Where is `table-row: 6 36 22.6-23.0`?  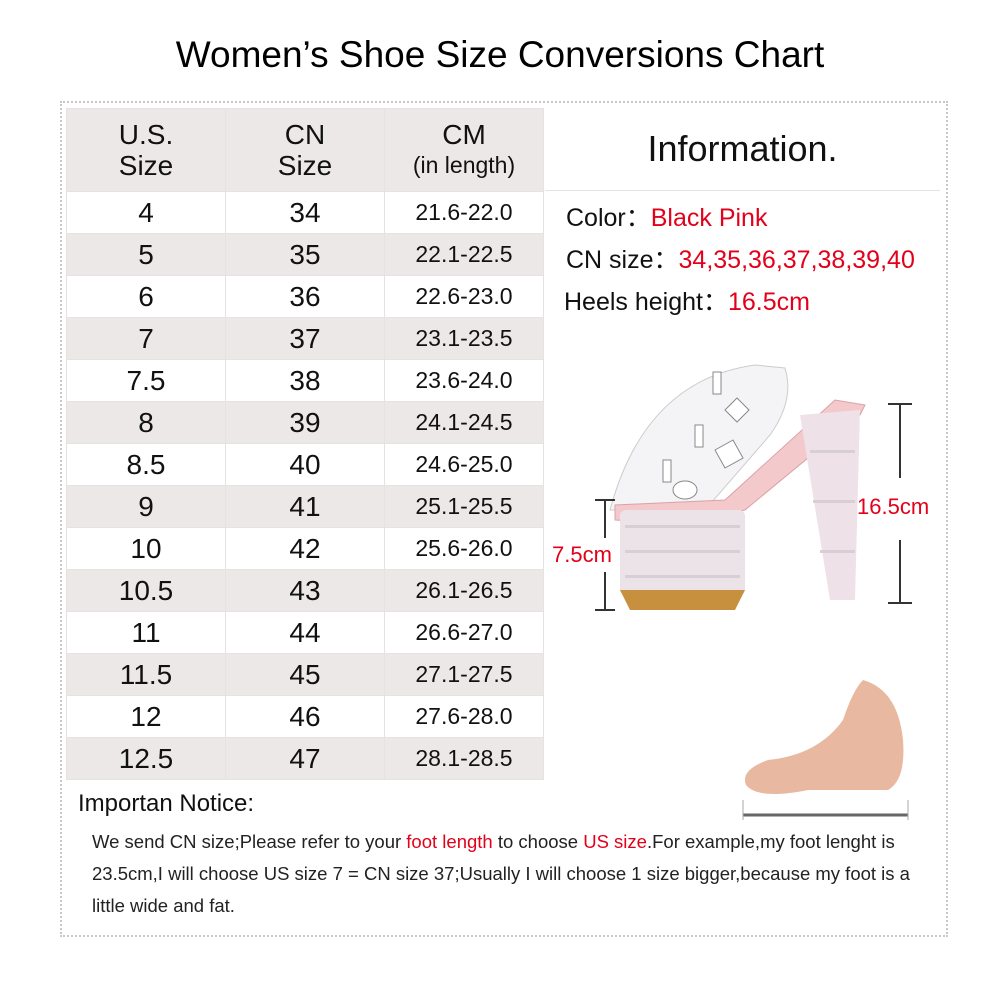
table-row: 6 36 22.6-23.0 is located at coordinates (305, 296).